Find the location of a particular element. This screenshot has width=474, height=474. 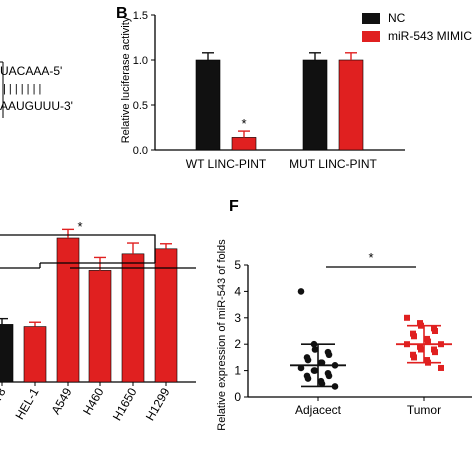

x-tick-label: HEL-1 is located at coordinates (26, 403).